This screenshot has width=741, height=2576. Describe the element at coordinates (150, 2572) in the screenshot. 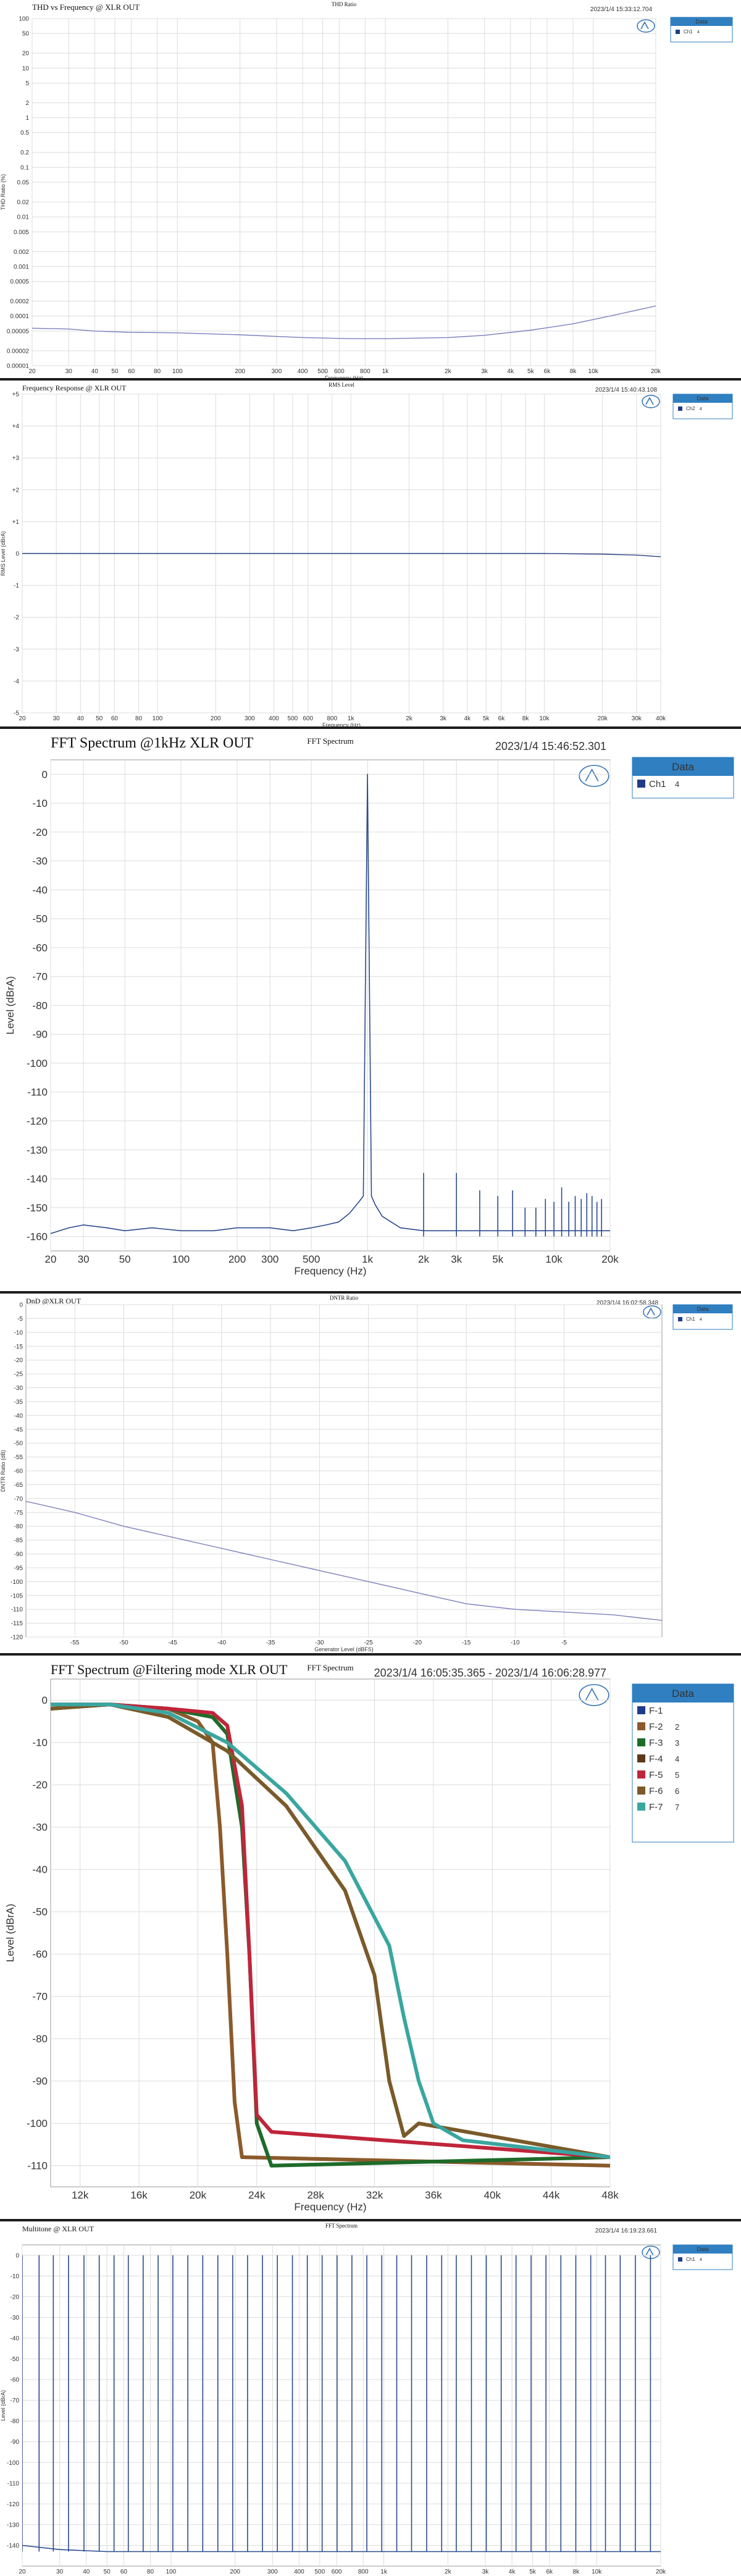

I see `x-tick-label: 80` at that location.